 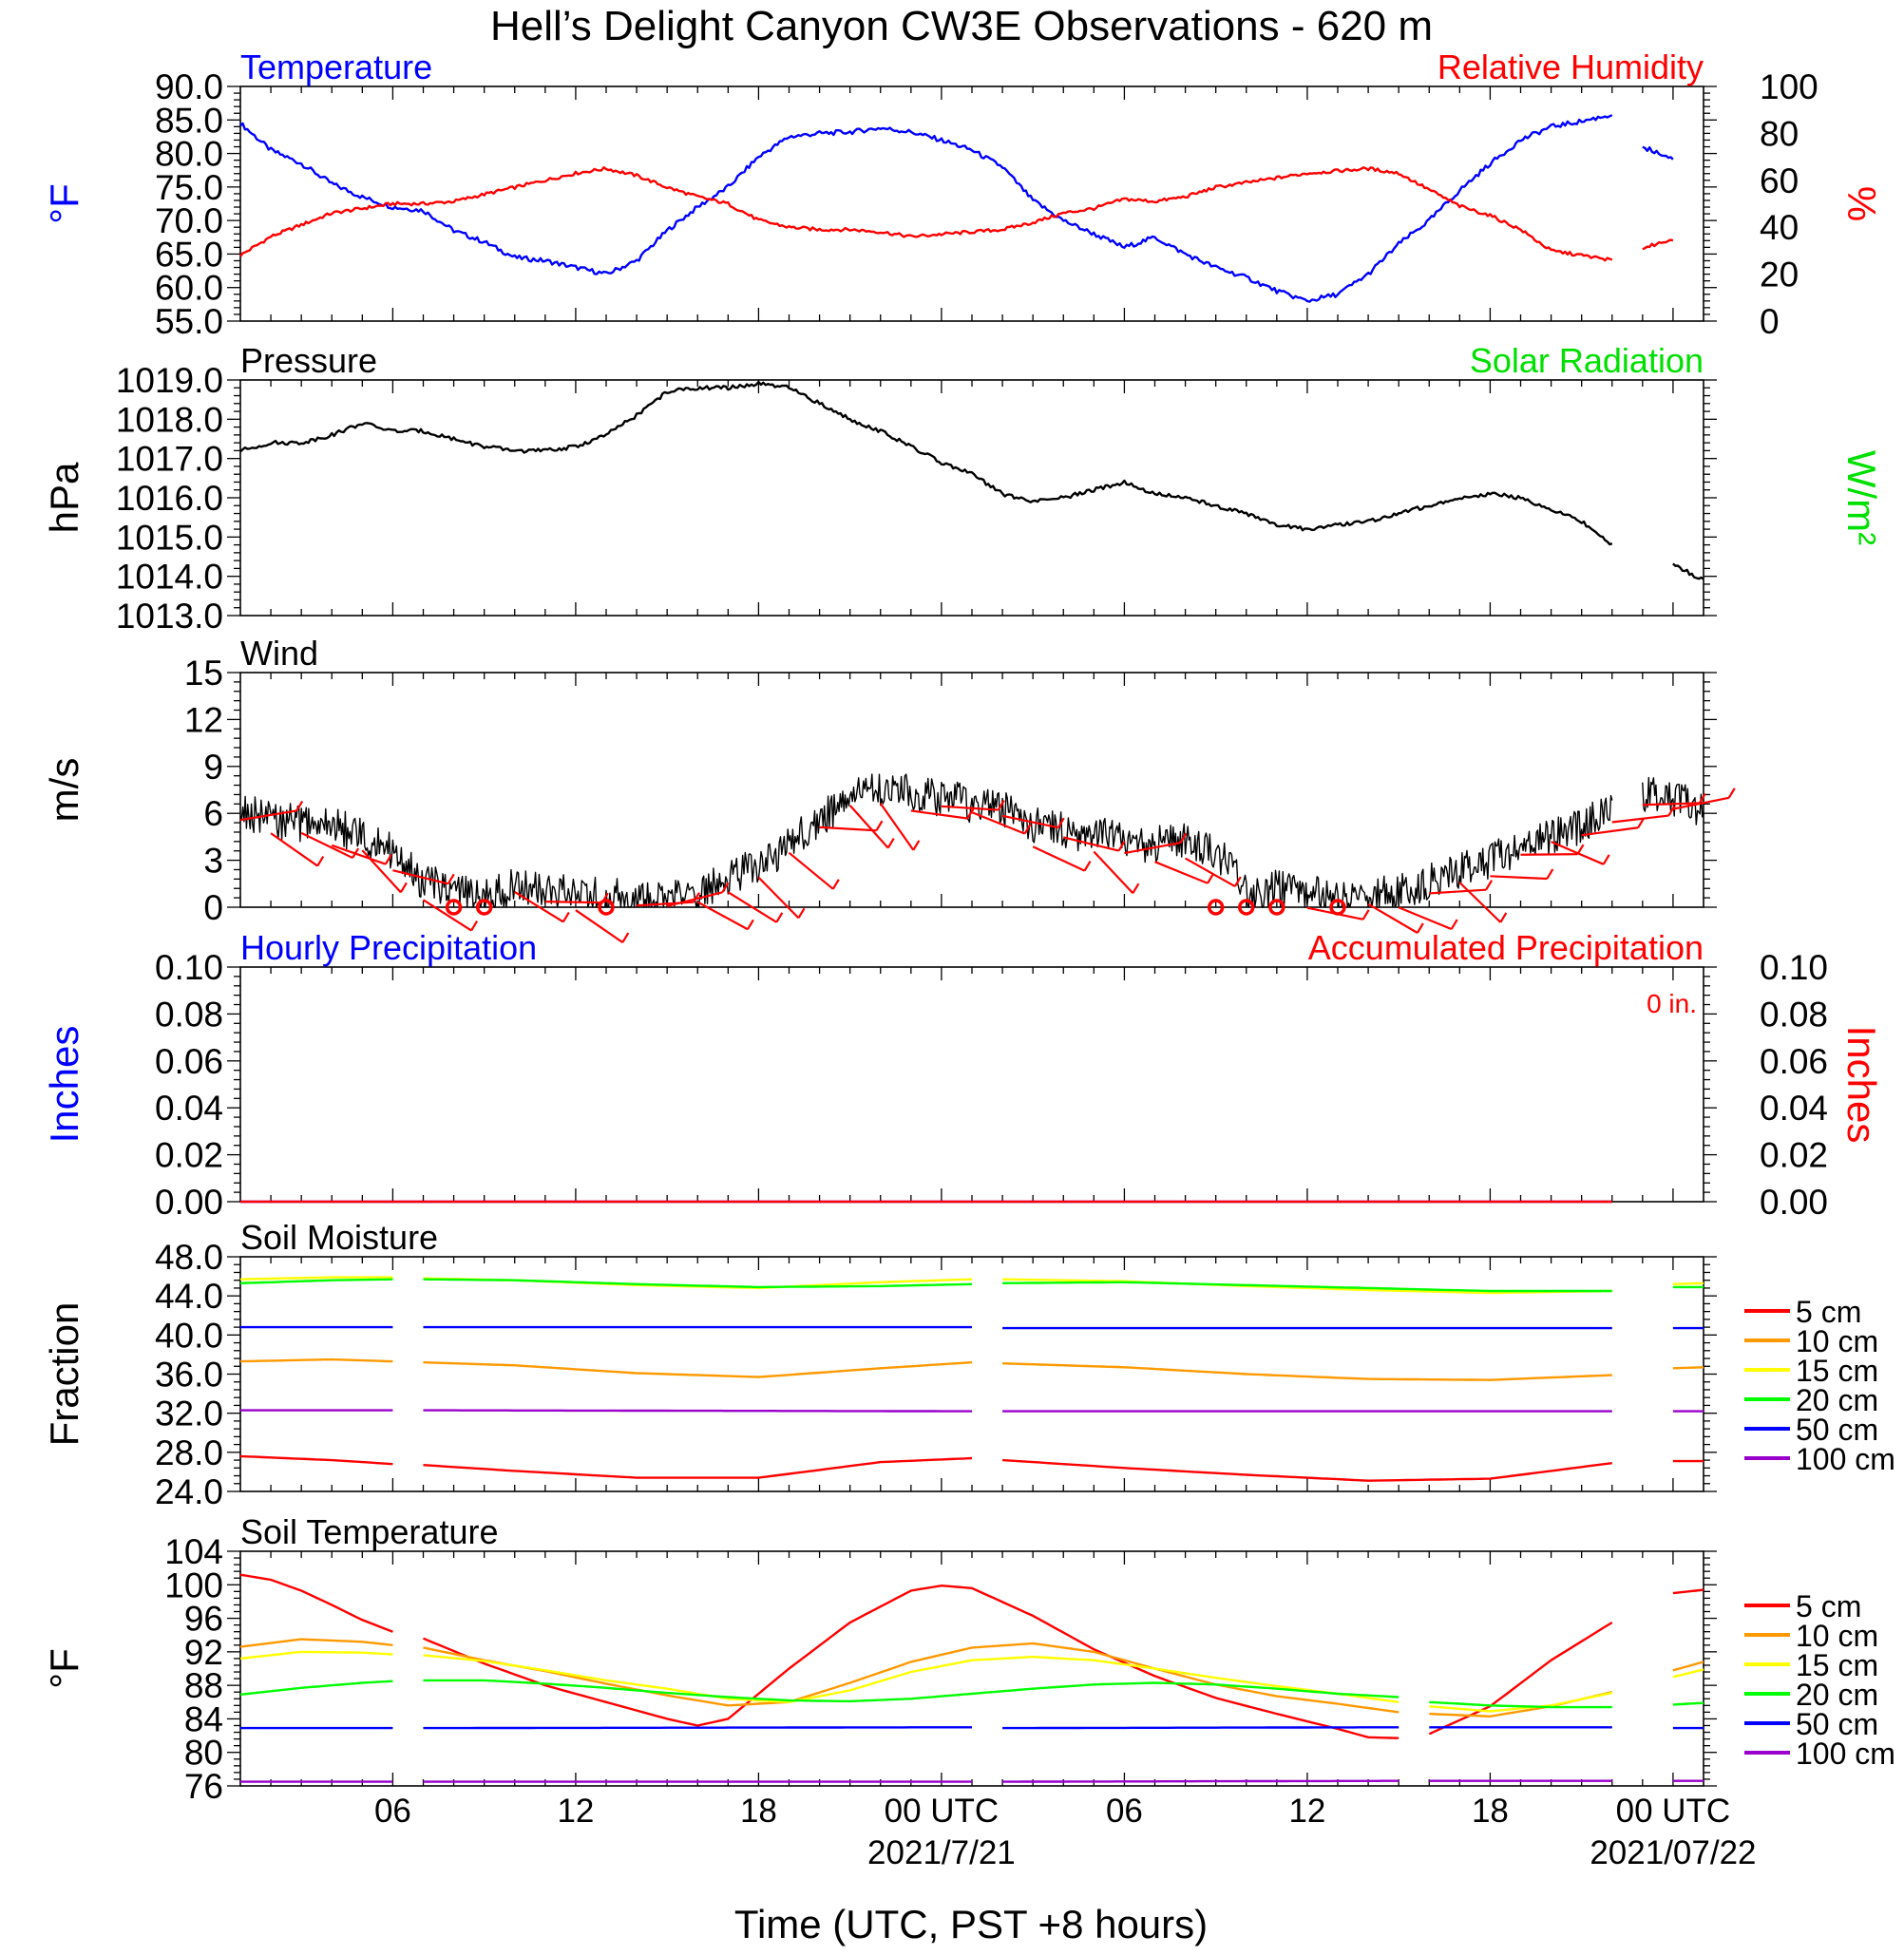 What do you see at coordinates (1779, 180) in the screenshot?
I see `y-right-tick-label: 60` at bounding box center [1779, 180].